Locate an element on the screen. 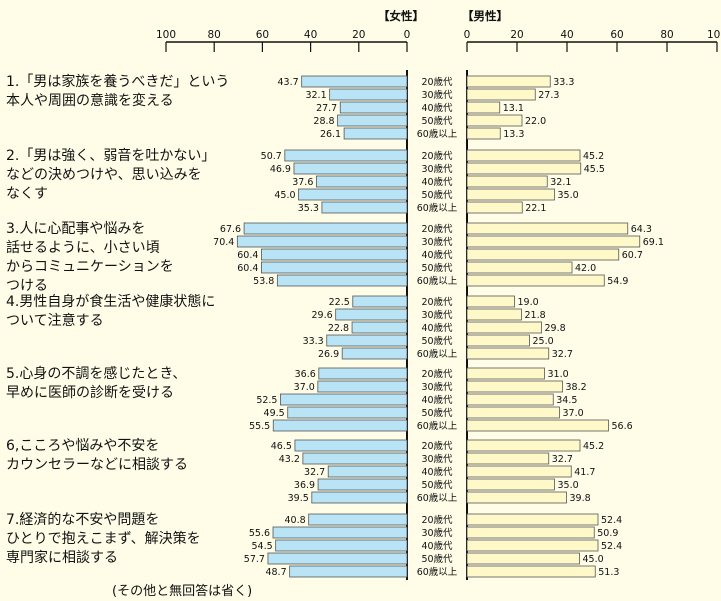 Image resolution: width=721 pixels, height=601 pixels. female-value-label: 35.3 is located at coordinates (308, 208).